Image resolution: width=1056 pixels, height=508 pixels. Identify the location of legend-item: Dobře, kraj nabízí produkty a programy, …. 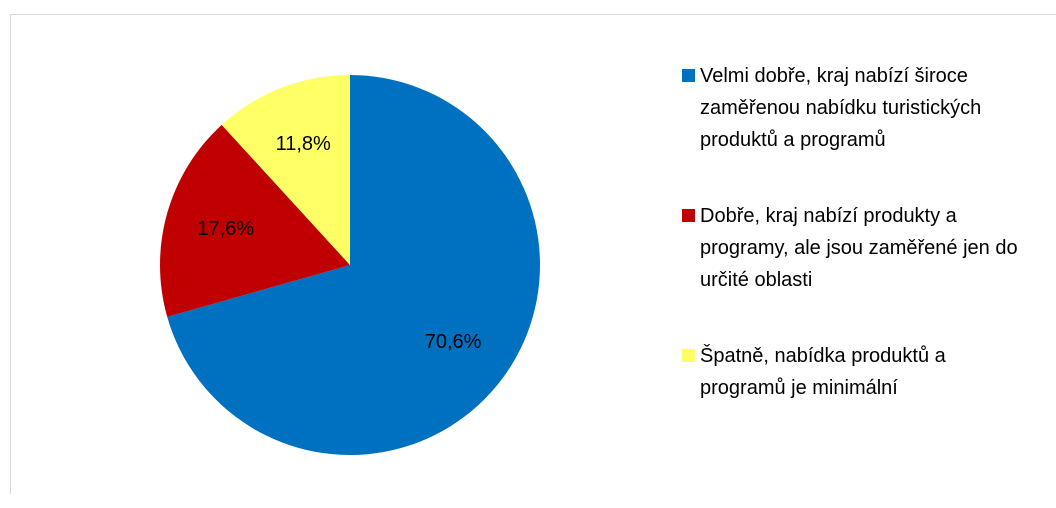
(852, 248).